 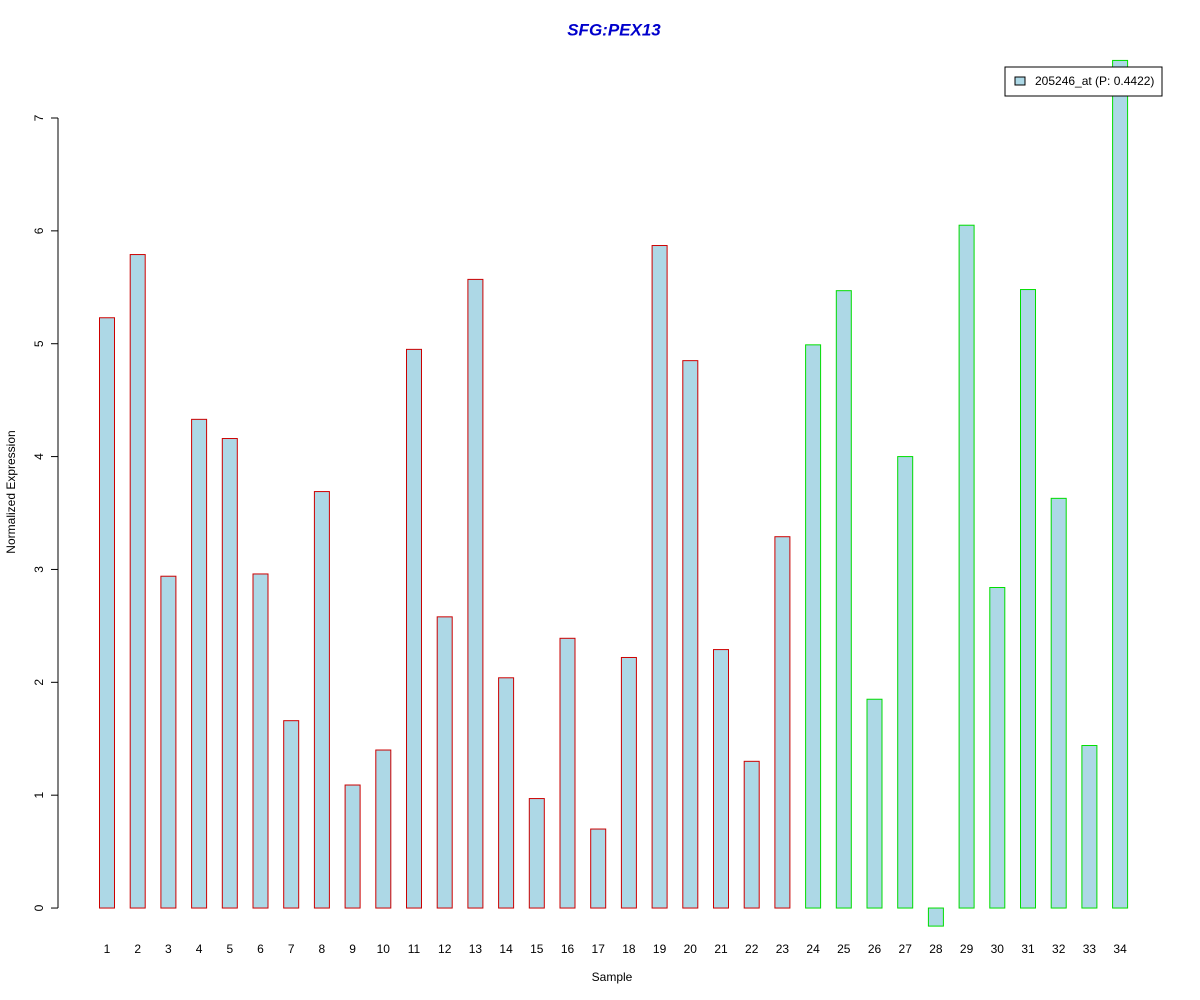 What do you see at coordinates (783, 949) in the screenshot?
I see `x-tick-label: 23` at bounding box center [783, 949].